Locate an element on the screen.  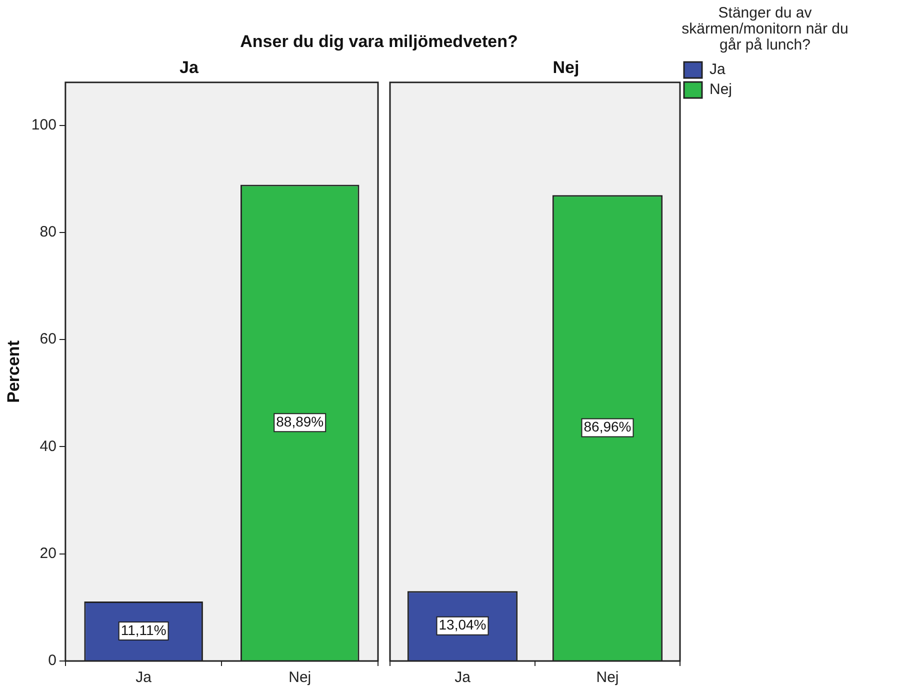
legend-title: Stänger du av skärmen/monitorn när du går på lunch? is located at coordinates (765, 29).